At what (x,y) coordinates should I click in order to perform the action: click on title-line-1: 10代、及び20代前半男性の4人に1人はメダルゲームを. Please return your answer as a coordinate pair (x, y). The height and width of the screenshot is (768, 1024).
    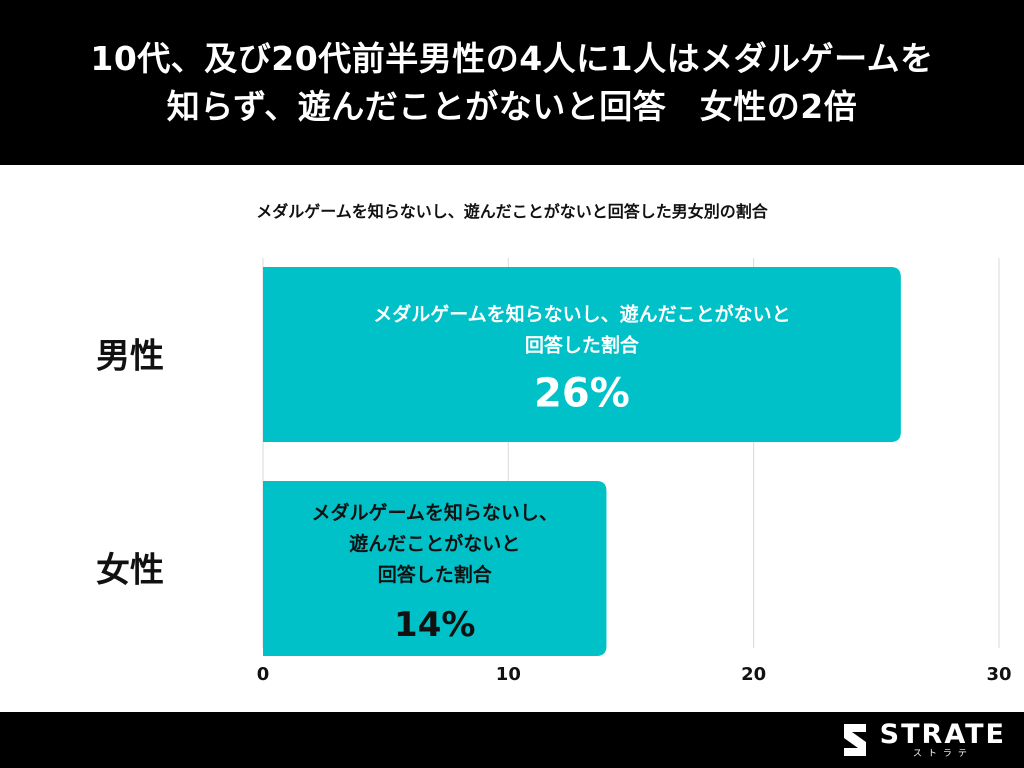
    Looking at the image, I should click on (512, 58).